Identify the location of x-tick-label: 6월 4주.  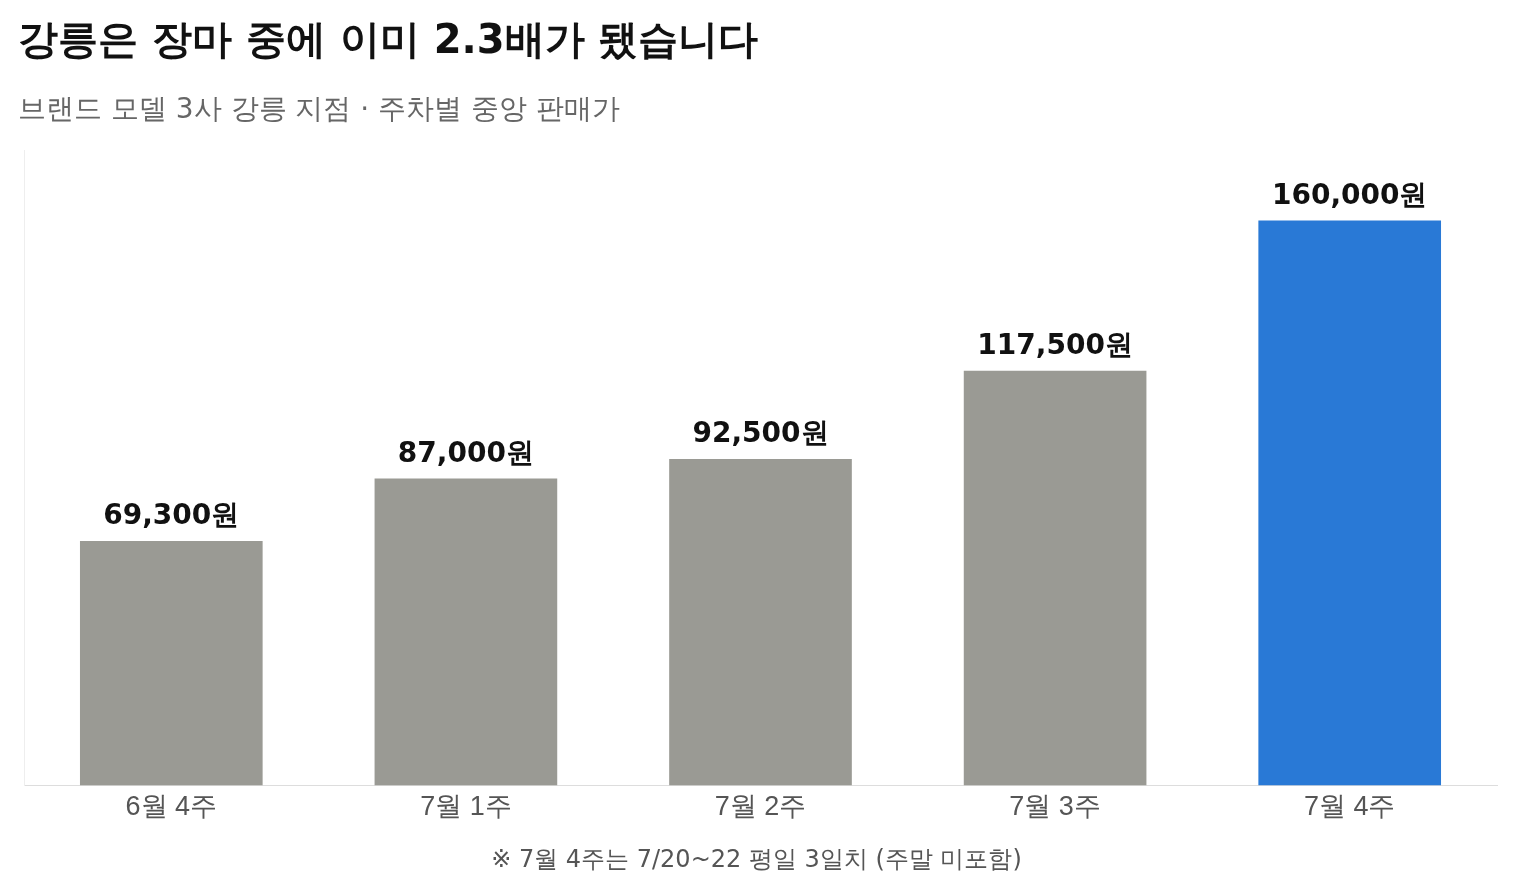
(171, 806).